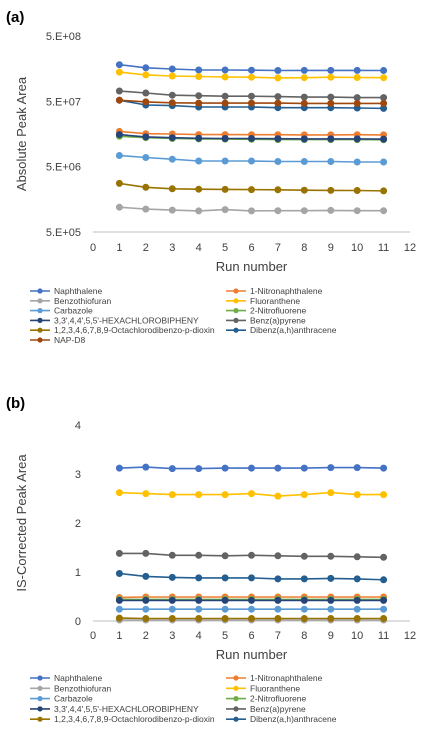 This screenshot has height=740, width=436. What do you see at coordinates (263, 301) in the screenshot?
I see `legend-item-fluoranthene: Fluoranthene` at bounding box center [263, 301].